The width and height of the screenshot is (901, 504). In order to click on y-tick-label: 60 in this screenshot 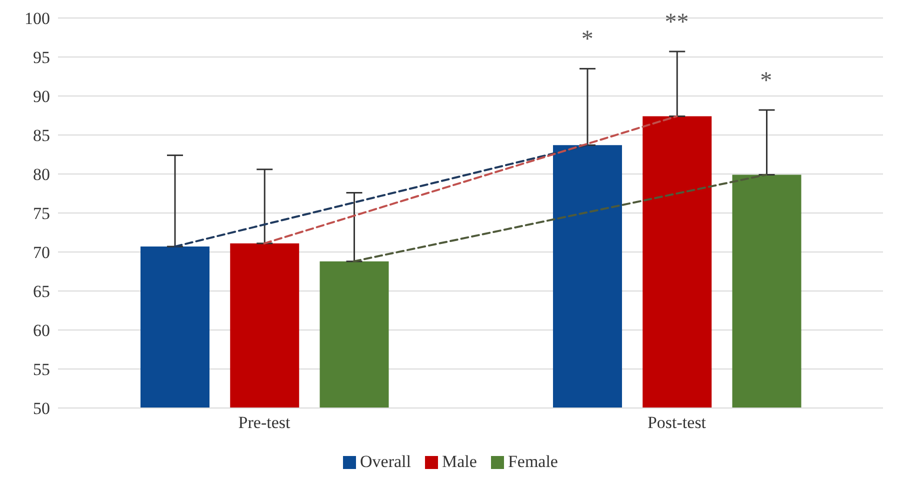, I will do `click(41, 330)`.